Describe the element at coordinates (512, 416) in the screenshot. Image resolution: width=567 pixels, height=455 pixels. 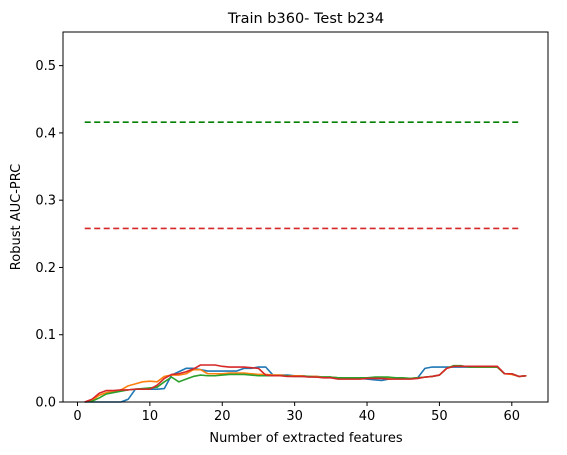
I see `x-tick-label: 60` at that location.